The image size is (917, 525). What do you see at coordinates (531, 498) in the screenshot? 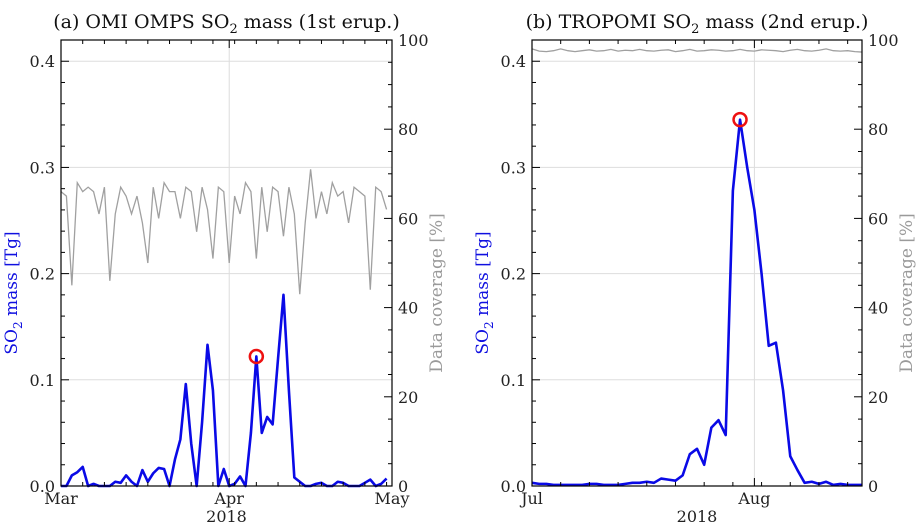
I see `x-tick-label: Jul` at bounding box center [531, 498].